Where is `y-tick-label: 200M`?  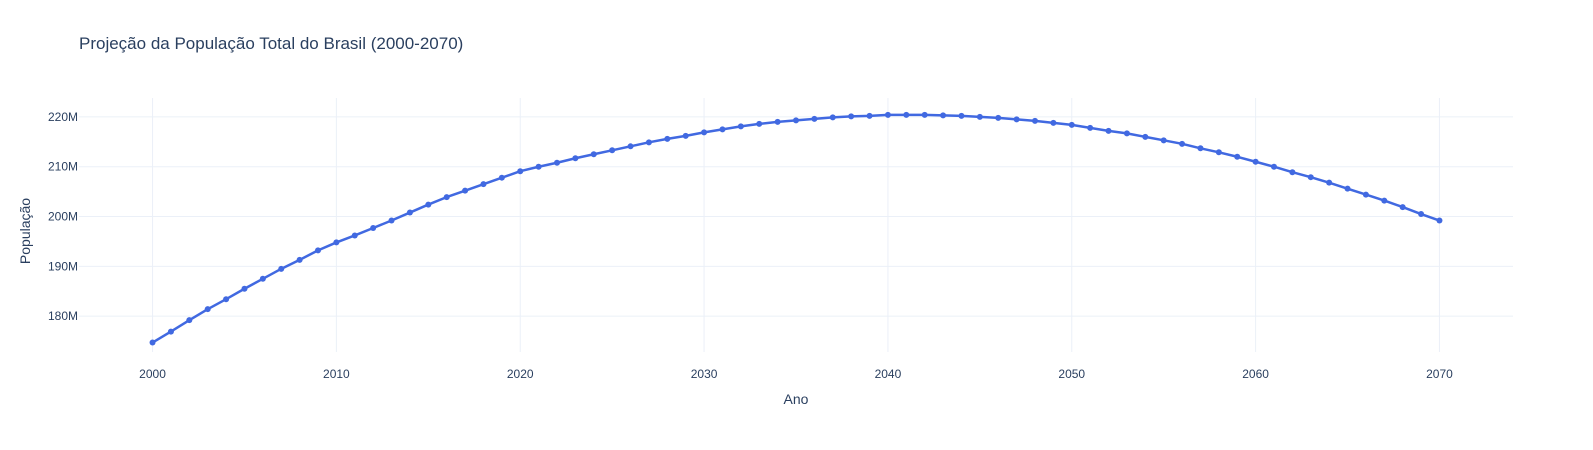
y-tick-label: 200M is located at coordinates (63, 217).